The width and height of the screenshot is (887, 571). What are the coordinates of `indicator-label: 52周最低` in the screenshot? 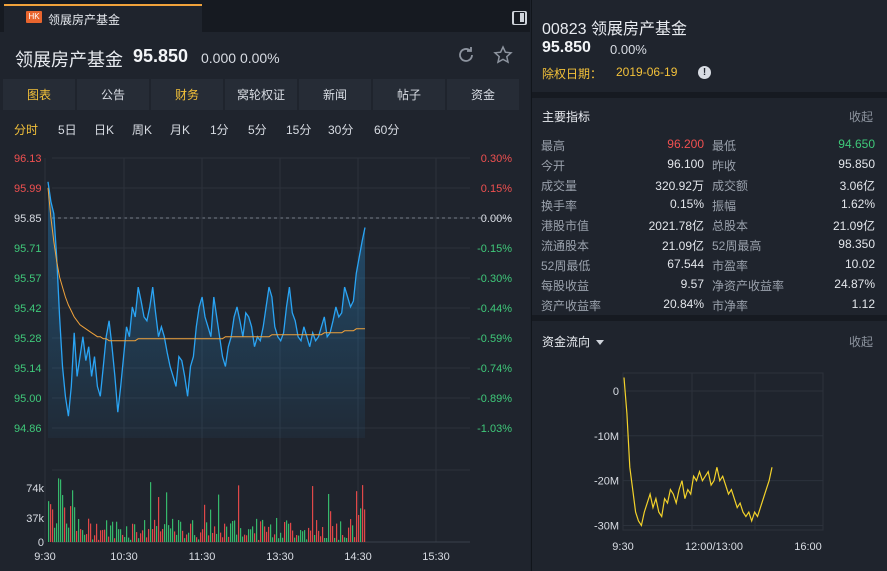 It's located at (566, 266).